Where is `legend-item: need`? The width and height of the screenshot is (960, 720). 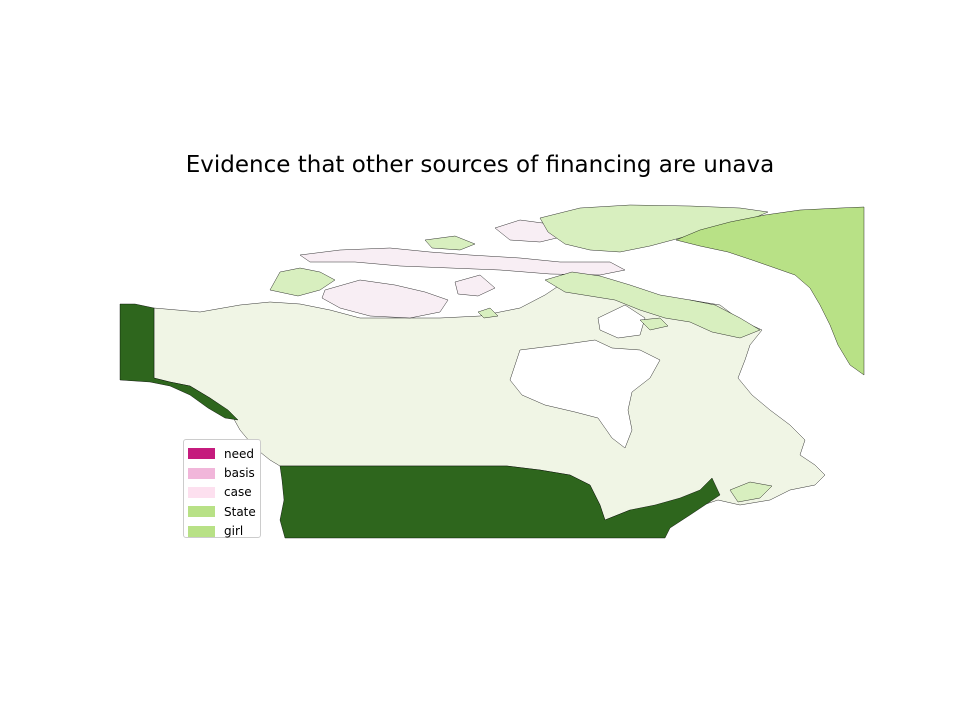
legend-item: need is located at coordinates (224, 453).